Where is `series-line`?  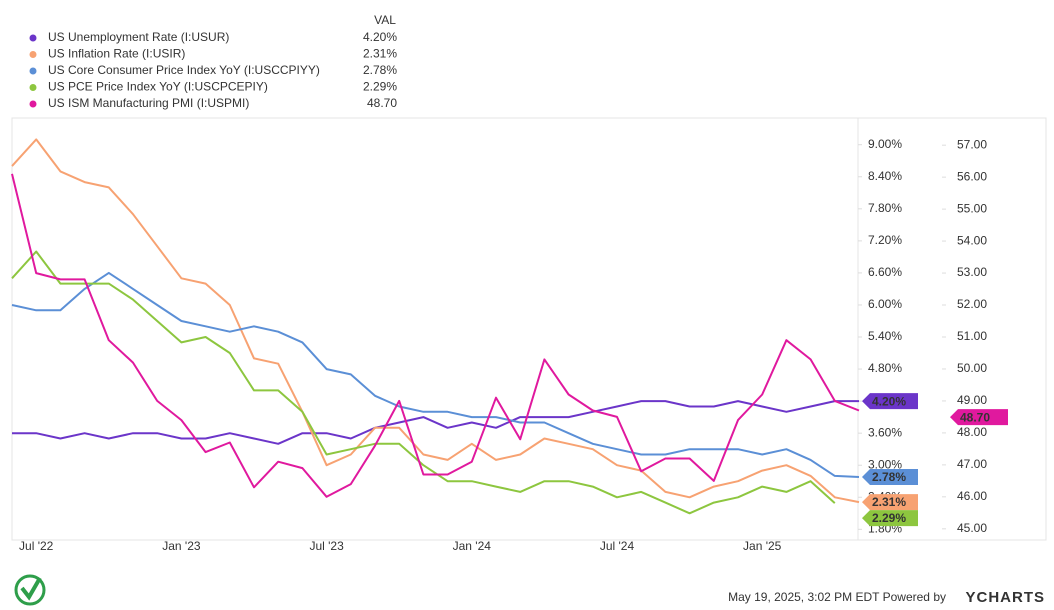 series-line is located at coordinates (435, 422).